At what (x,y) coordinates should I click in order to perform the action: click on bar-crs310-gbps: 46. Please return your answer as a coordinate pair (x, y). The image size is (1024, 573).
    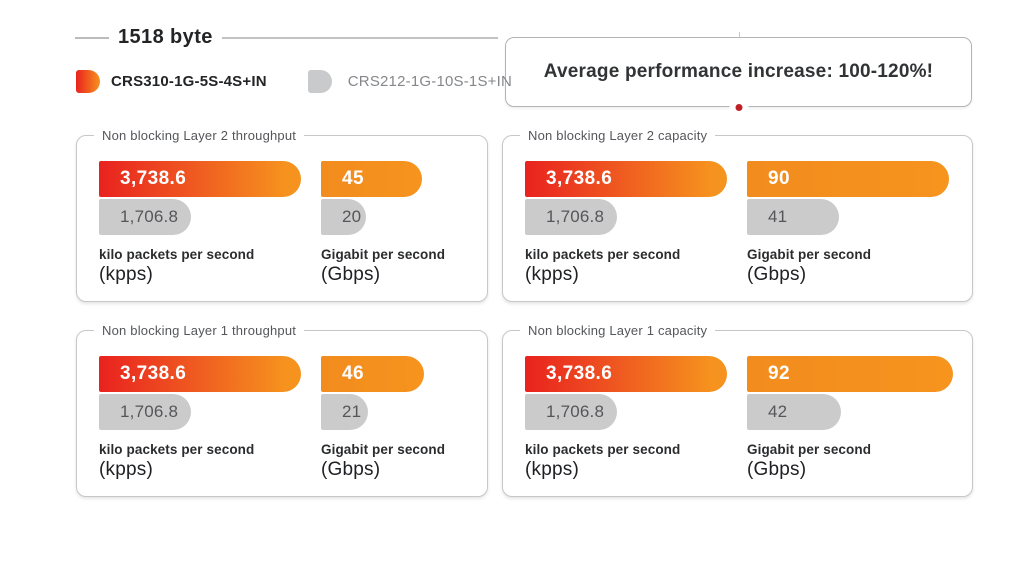
    Looking at the image, I should click on (372, 374).